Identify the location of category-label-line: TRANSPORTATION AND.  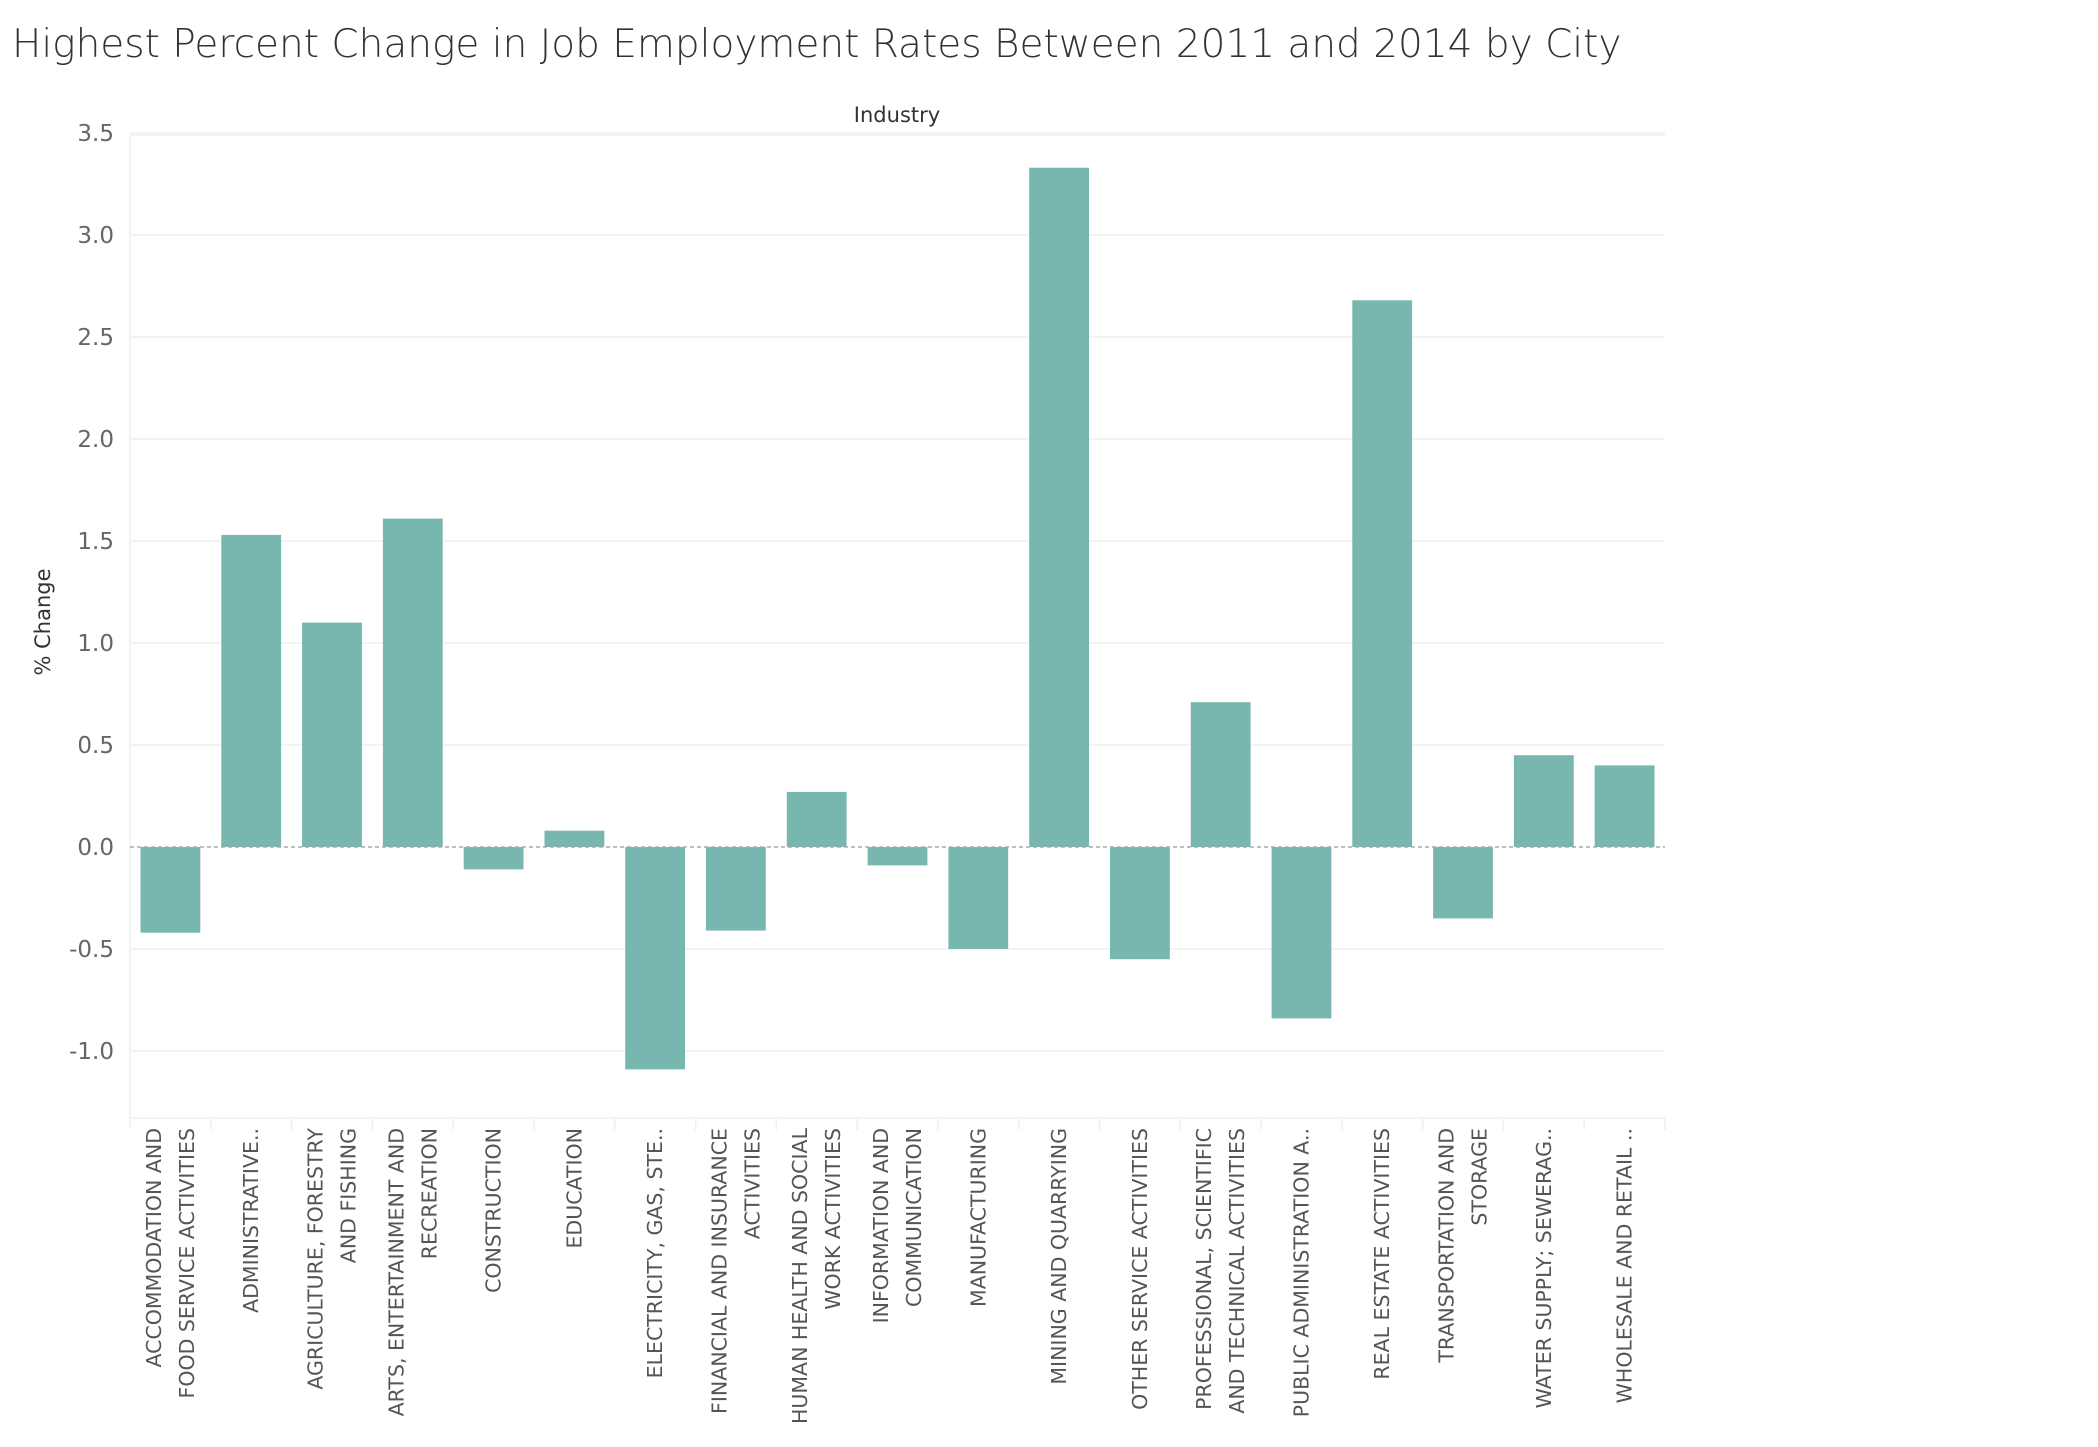
(1447, 1246).